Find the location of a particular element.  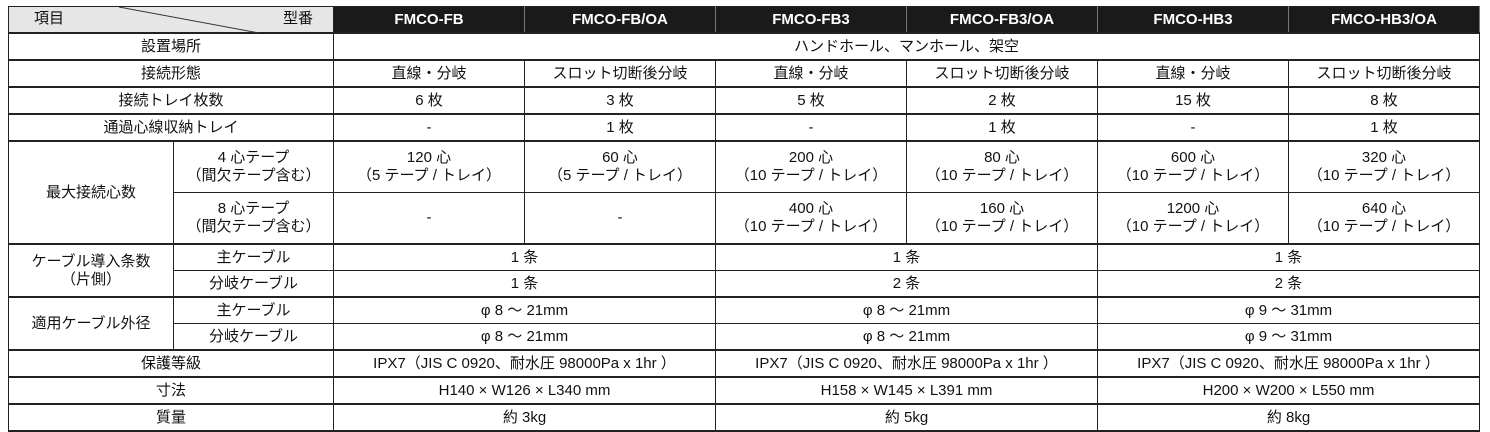

cell: 5 枚 is located at coordinates (811, 100).